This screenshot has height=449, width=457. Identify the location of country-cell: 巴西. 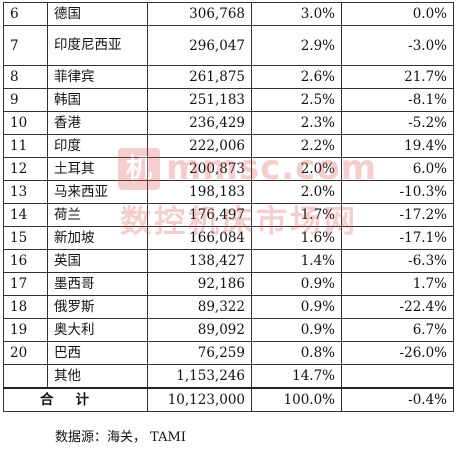
(97, 353).